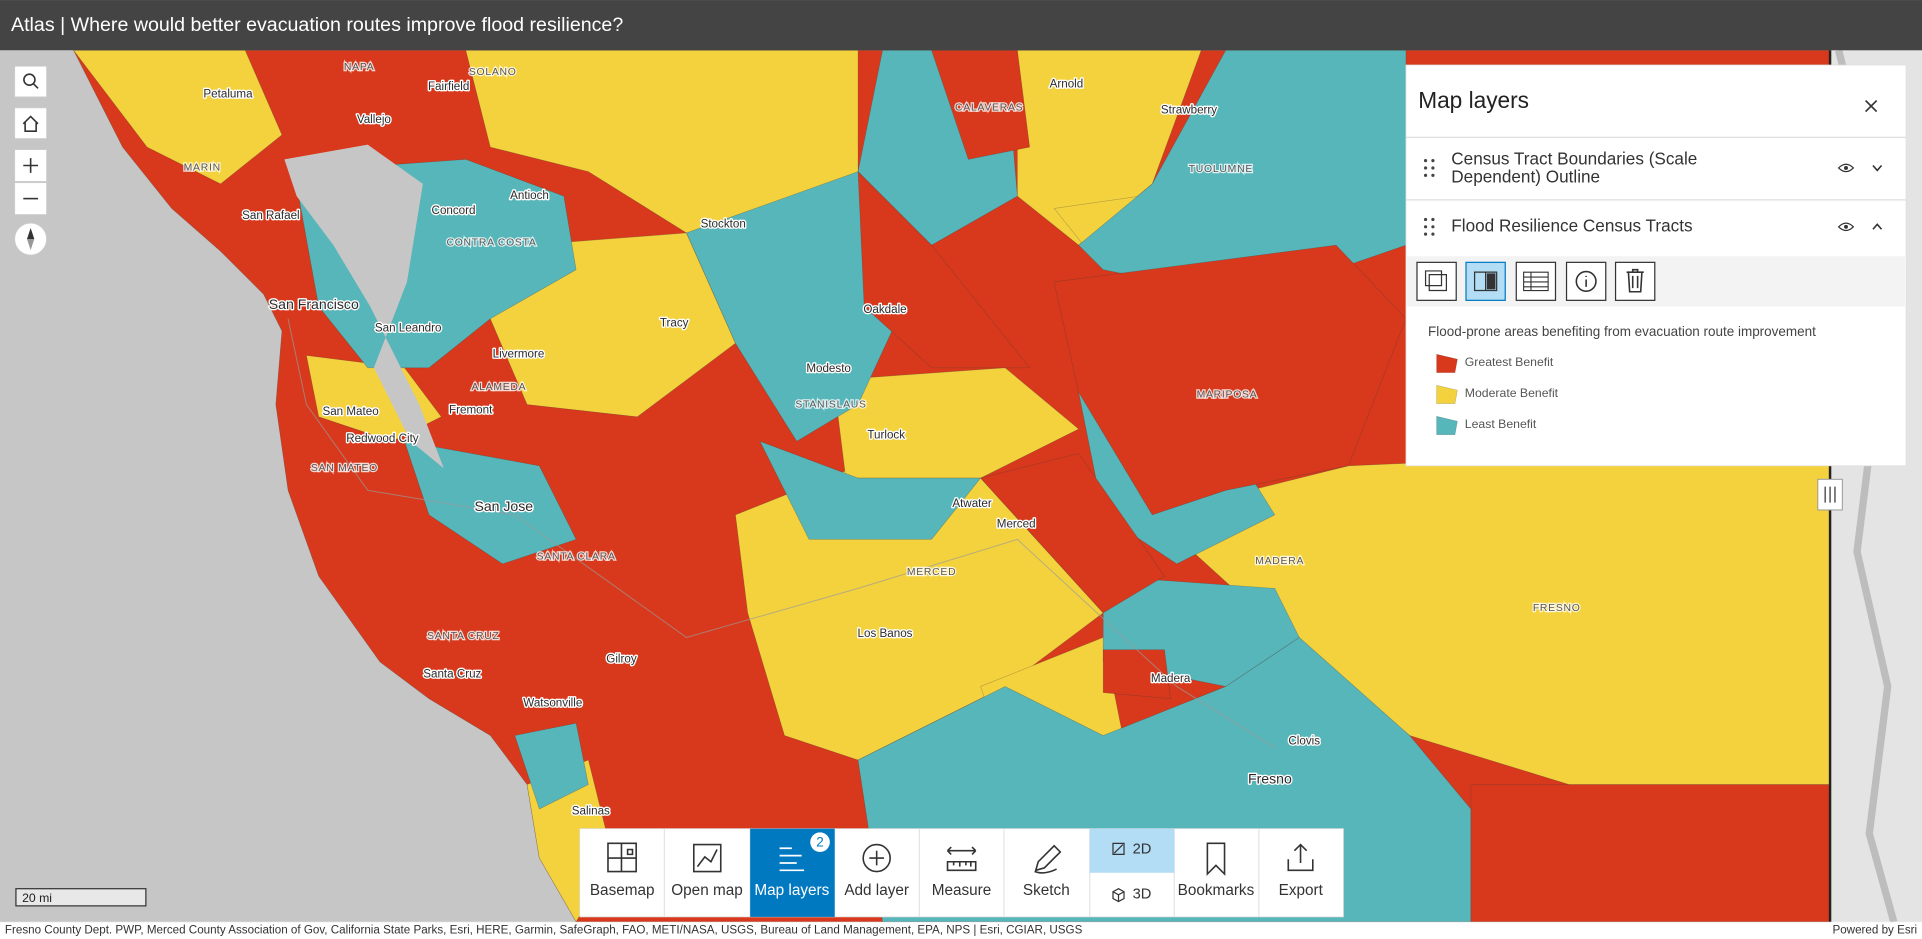 The image size is (1922, 939). What do you see at coordinates (886, 434) in the screenshot?
I see `place-label: Turlock` at bounding box center [886, 434].